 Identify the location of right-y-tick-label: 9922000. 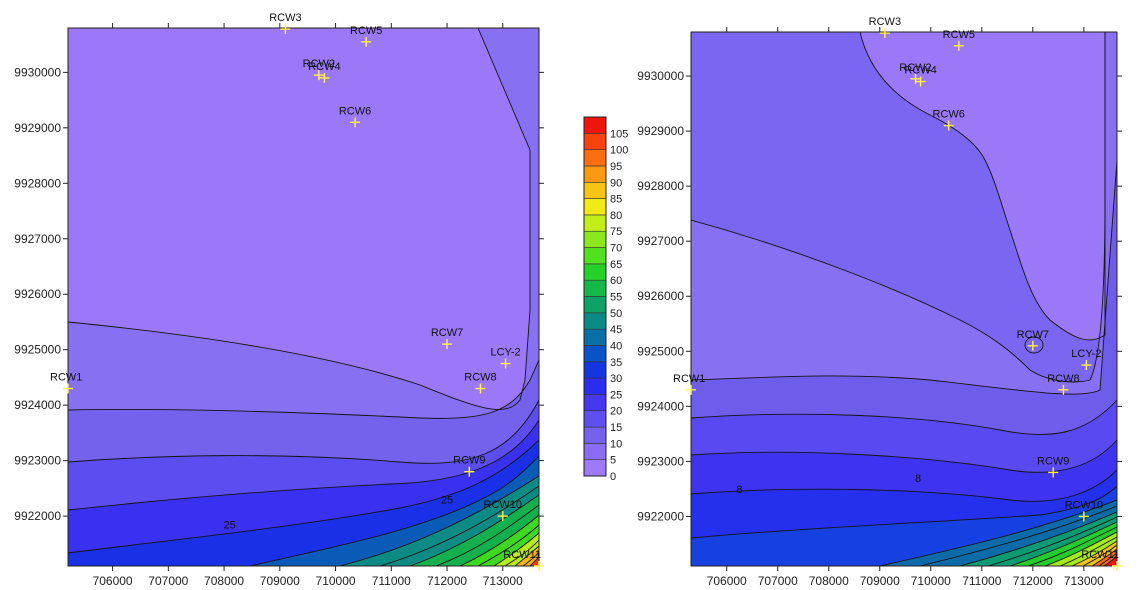
(660, 516).